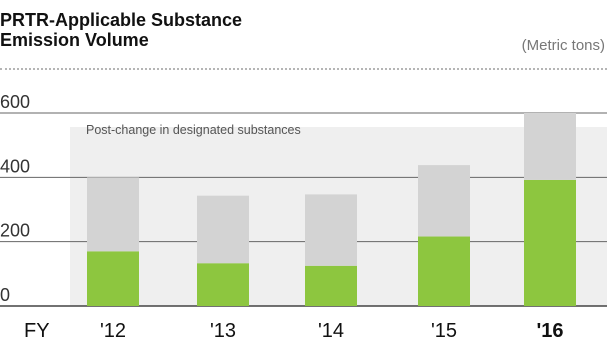 The height and width of the screenshot is (342, 607). What do you see at coordinates (303, 69) in the screenshot?
I see `title-divider` at bounding box center [303, 69].